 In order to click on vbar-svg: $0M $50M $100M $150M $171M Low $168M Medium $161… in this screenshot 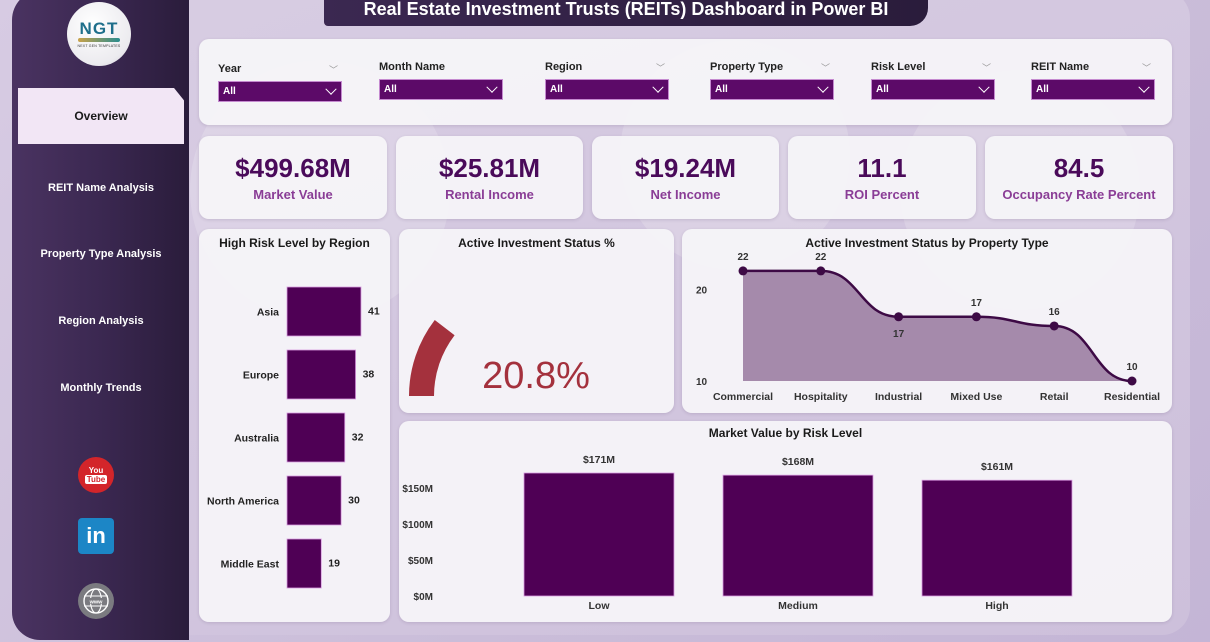, I will do `click(737, 533)`.